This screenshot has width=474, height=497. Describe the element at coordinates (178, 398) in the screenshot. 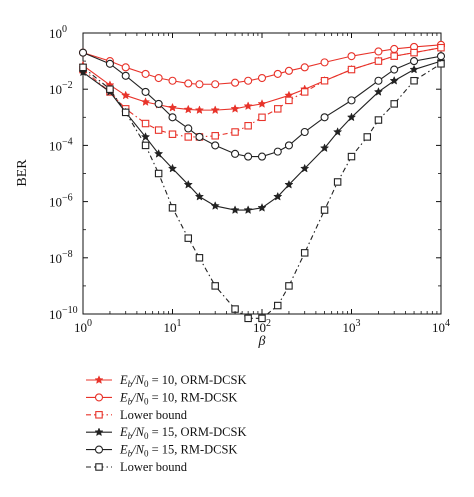

I see `legend-label: Eb/N0 = 10, RM-DCSK` at that location.